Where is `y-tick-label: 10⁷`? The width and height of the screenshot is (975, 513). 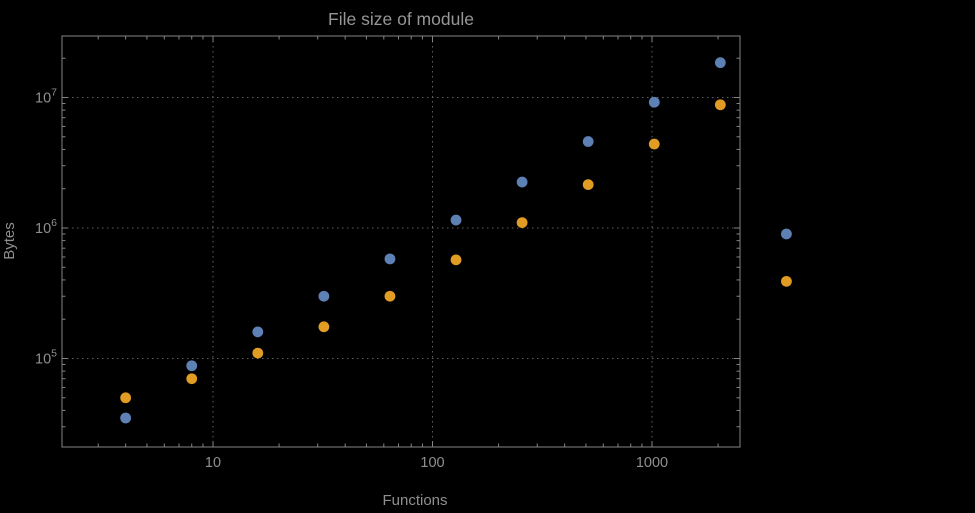 y-tick-label: 10⁷ is located at coordinates (46, 97).